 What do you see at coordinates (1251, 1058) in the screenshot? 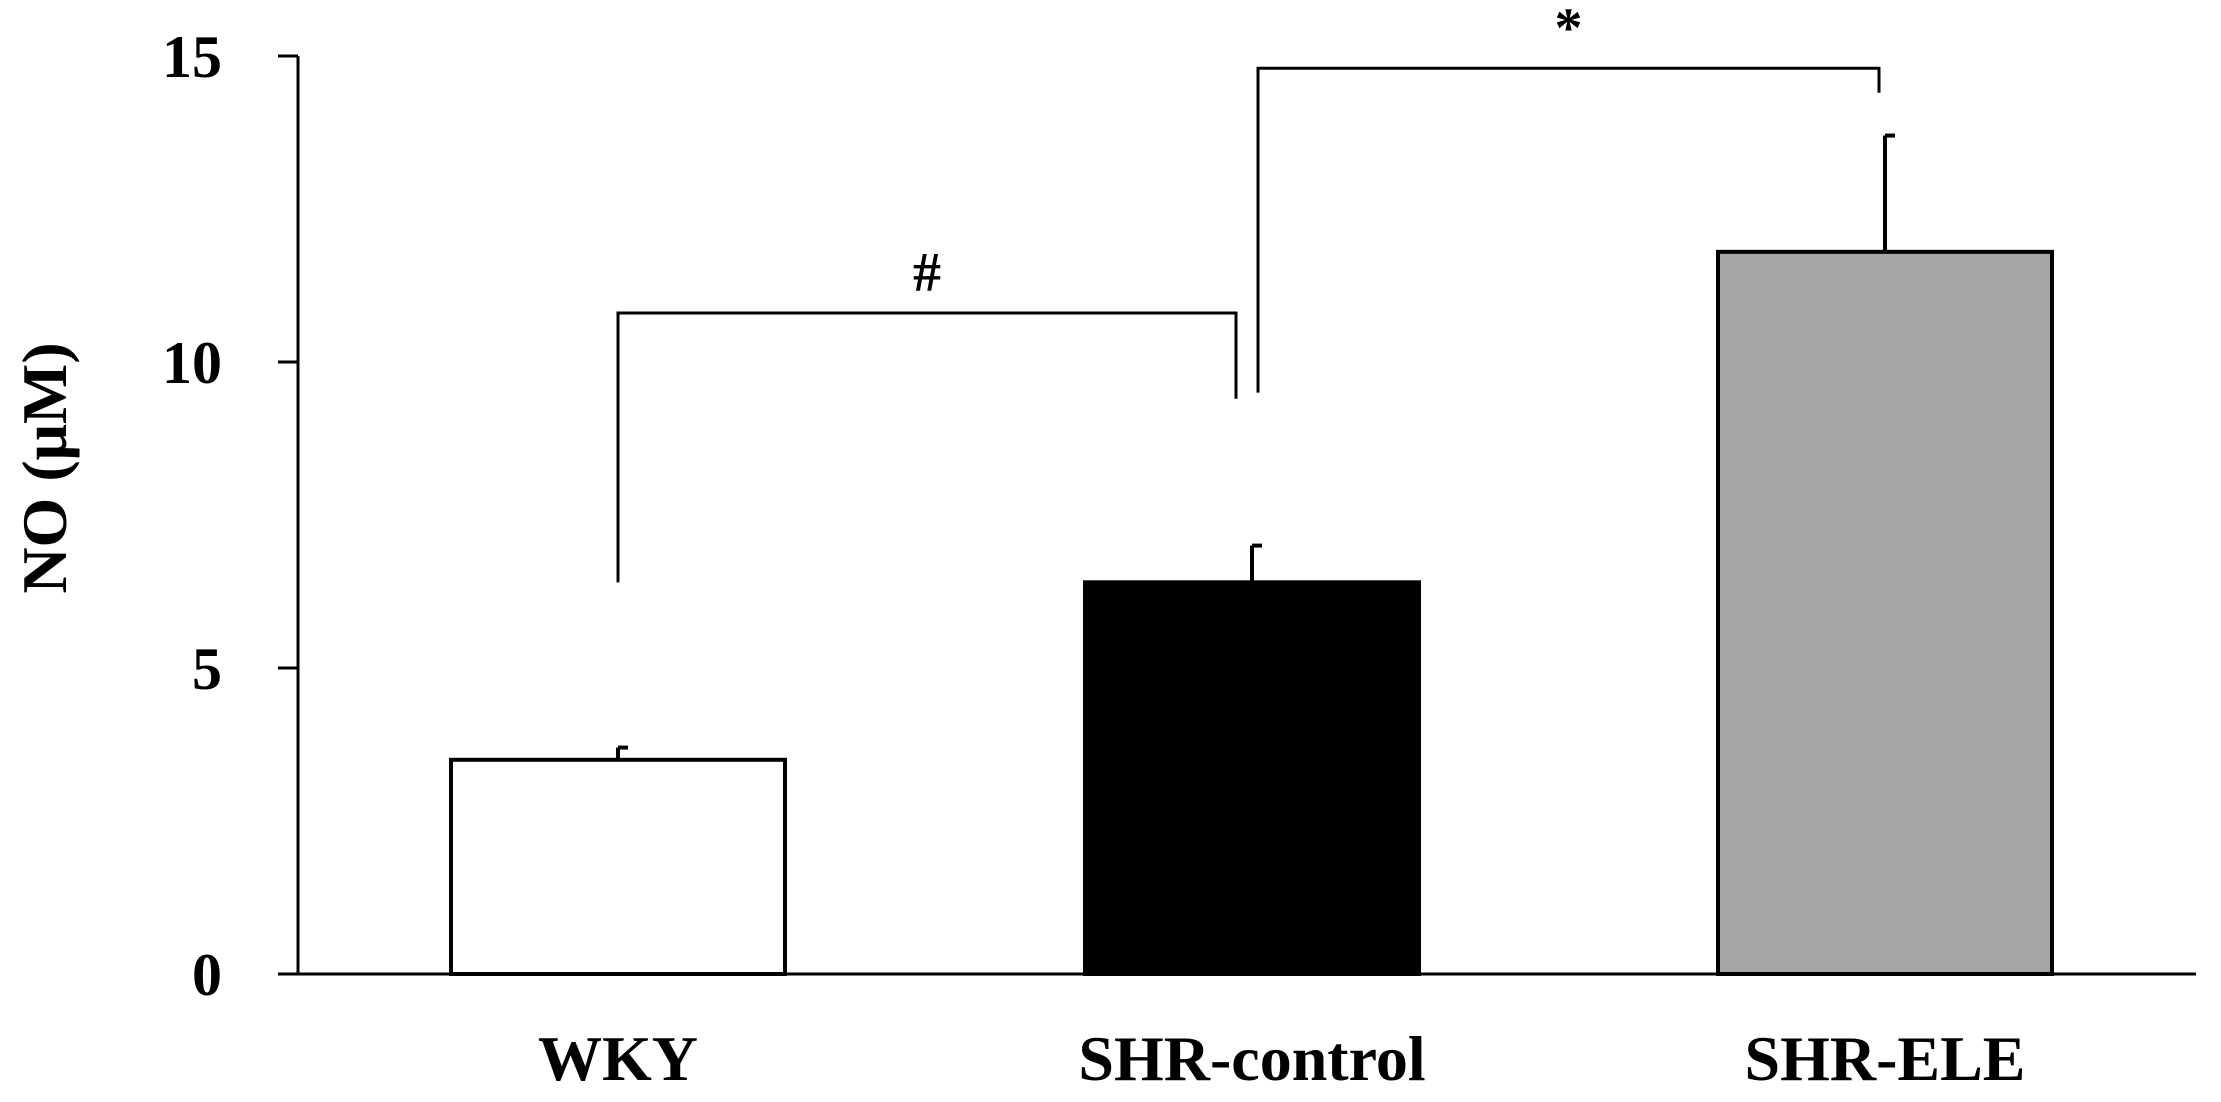
I see `x-tick-label-shr-control: SHR-control` at bounding box center [1251, 1058].